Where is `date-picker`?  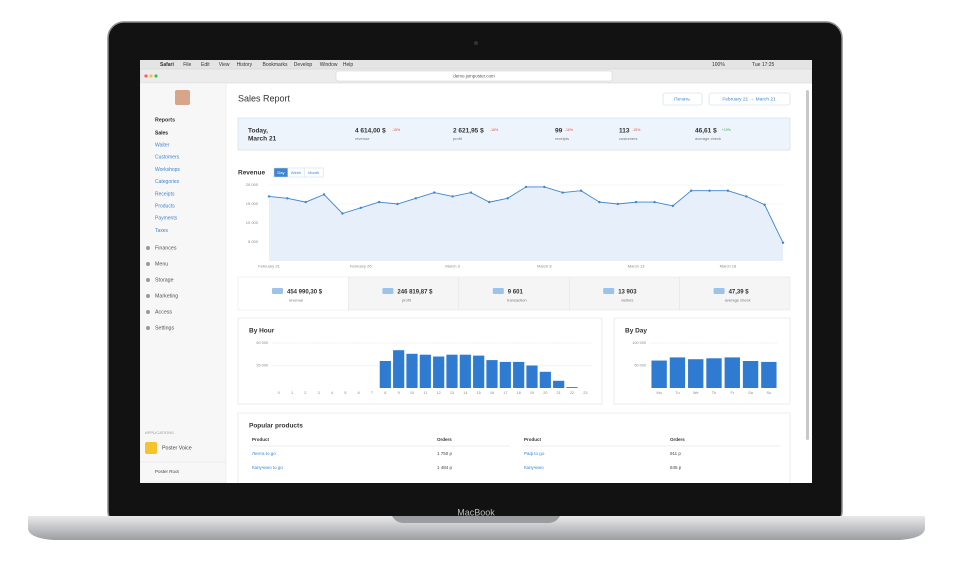 date-picker is located at coordinates (749, 99).